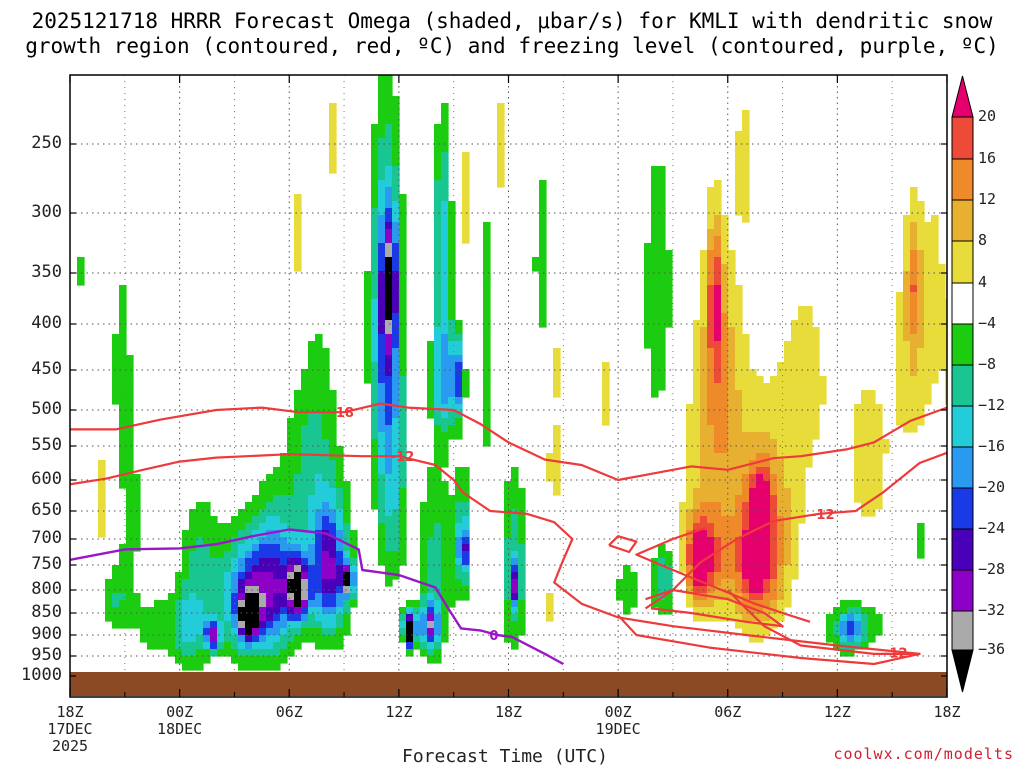 The image size is (1024, 768). I want to click on y-tick-label: 400, so click(46, 323).